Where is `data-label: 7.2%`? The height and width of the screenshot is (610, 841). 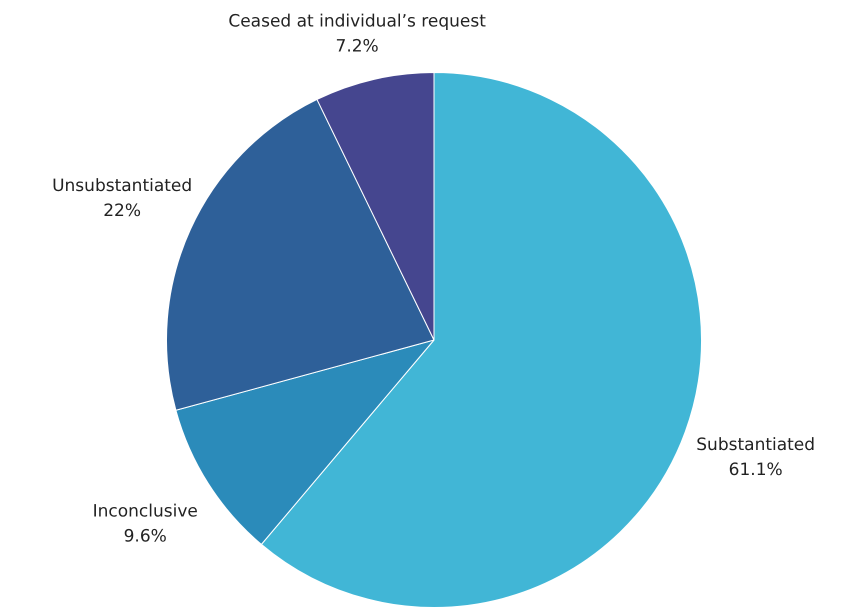
data-label: 7.2% is located at coordinates (357, 46).